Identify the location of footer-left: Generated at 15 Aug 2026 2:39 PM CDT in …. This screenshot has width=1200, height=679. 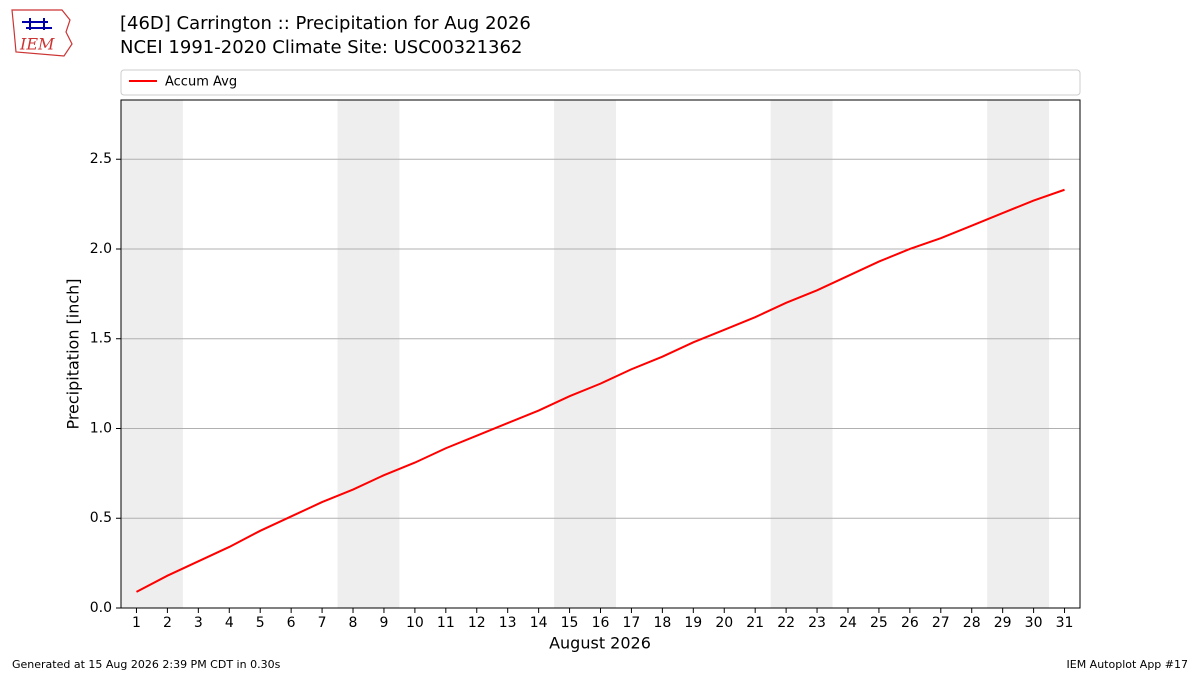
(146, 664).